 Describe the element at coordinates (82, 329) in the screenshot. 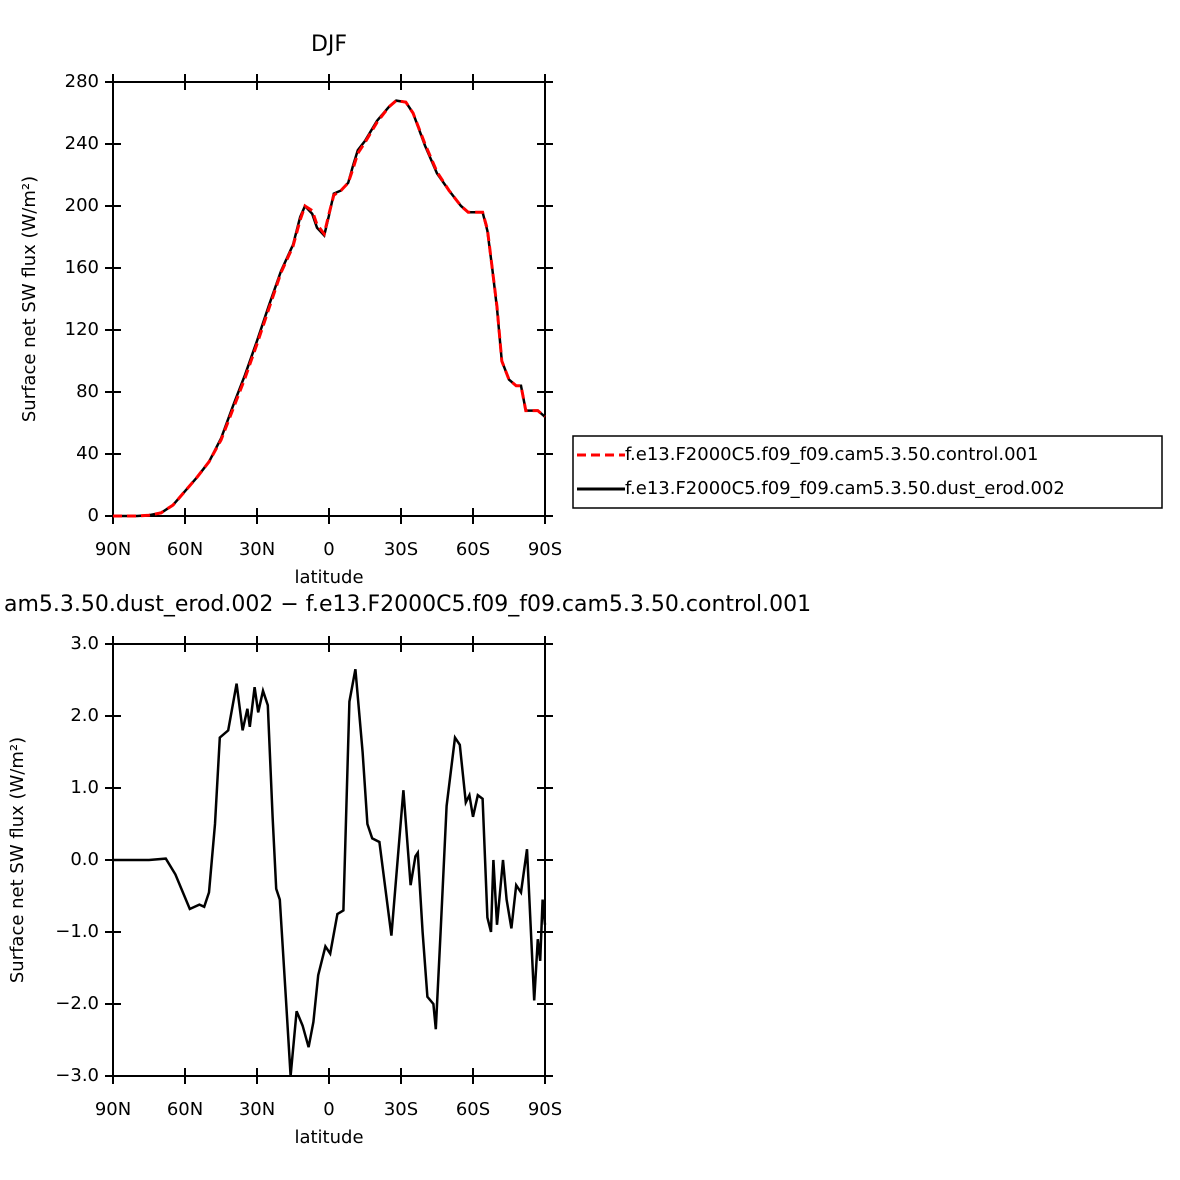

I see `y-tick-label: 120` at that location.